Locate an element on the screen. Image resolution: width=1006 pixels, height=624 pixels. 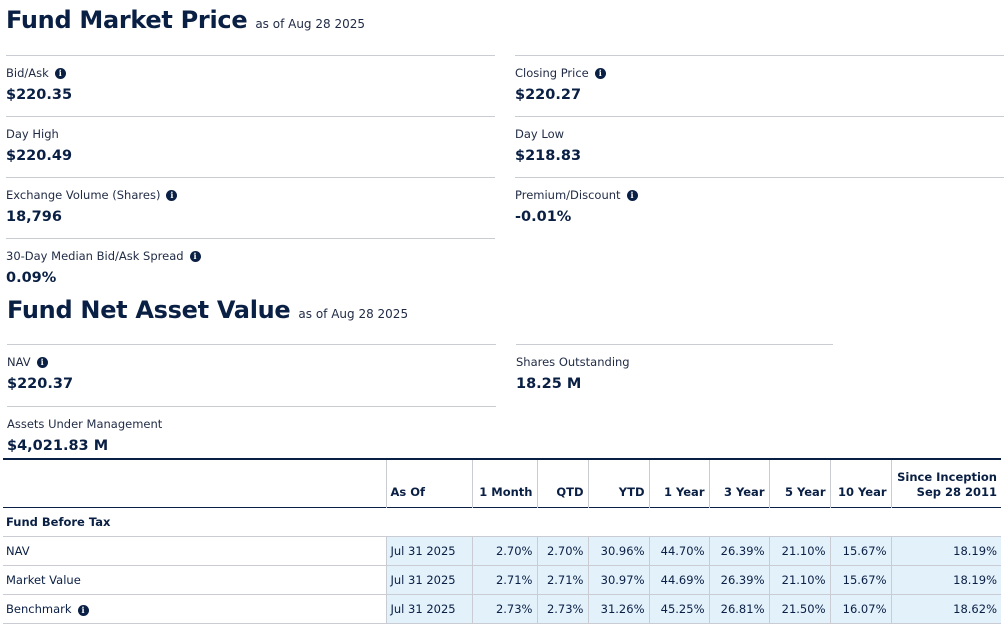
header-since-inception: Since Inception Sep 28 2011 is located at coordinates (945, 483).